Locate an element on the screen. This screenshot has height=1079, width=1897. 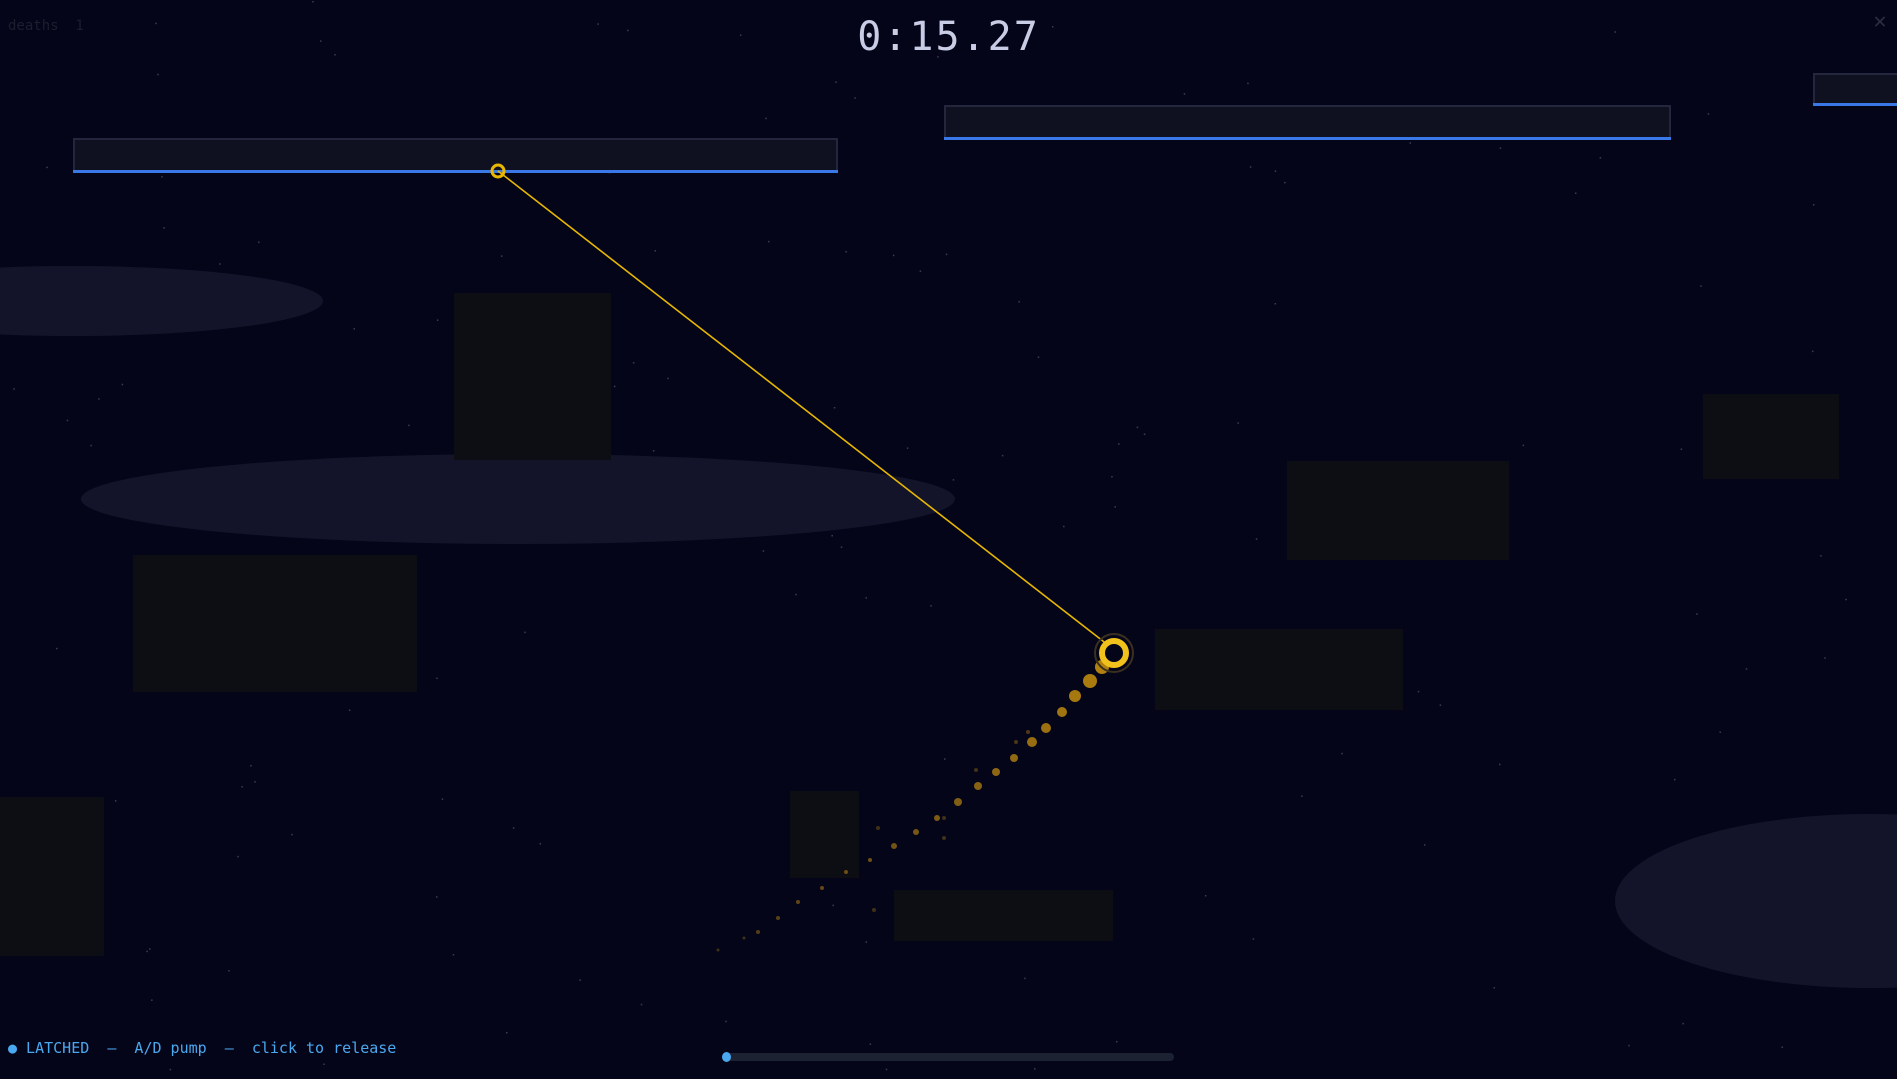
player-ball is located at coordinates (1114, 653).